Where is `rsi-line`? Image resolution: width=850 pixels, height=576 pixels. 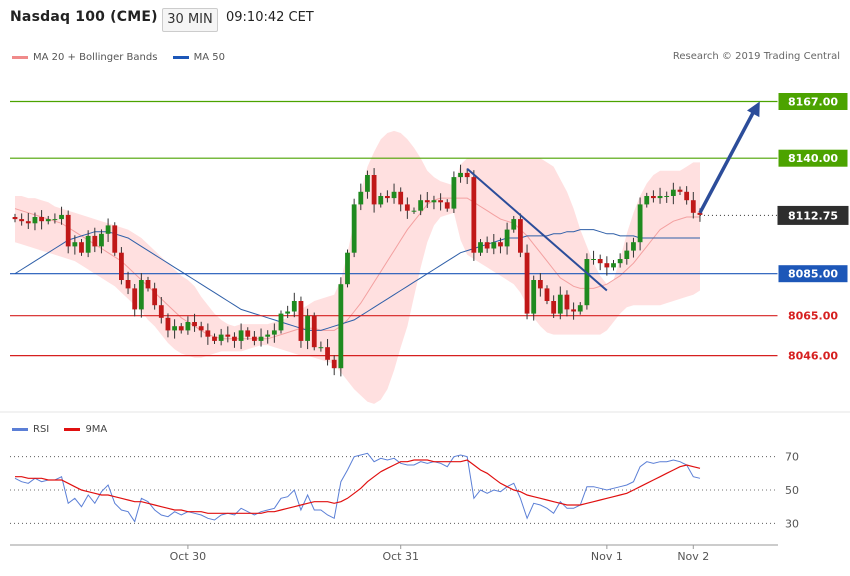
rsi-line is located at coordinates (357, 487).